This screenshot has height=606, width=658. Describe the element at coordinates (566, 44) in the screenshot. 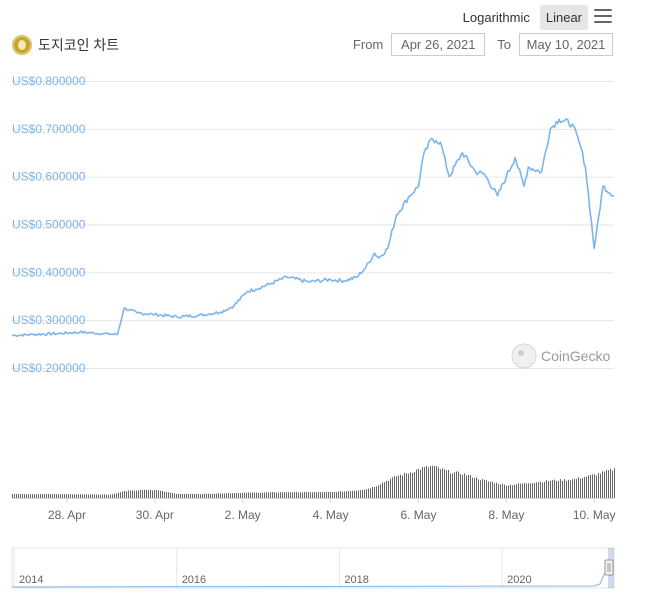

I see `to-date-input: May 10, 2021` at that location.